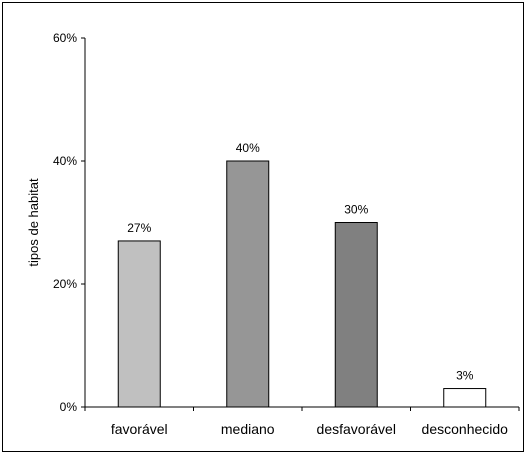 The image size is (528, 456). Describe the element at coordinates (465, 429) in the screenshot. I see `x-category-label: desconhecido` at that location.